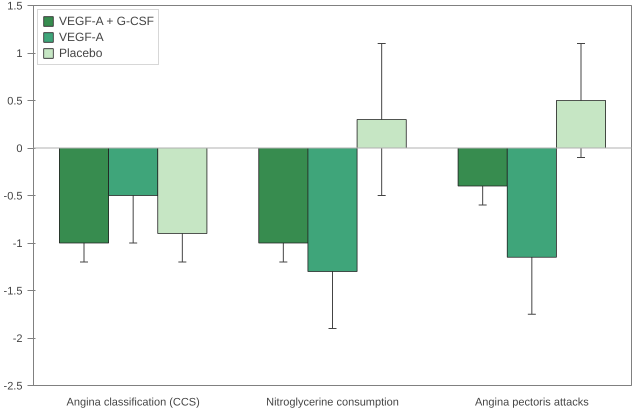 The height and width of the screenshot is (411, 636). What do you see at coordinates (80, 53) in the screenshot?
I see `legend-label: Placebo` at bounding box center [80, 53].